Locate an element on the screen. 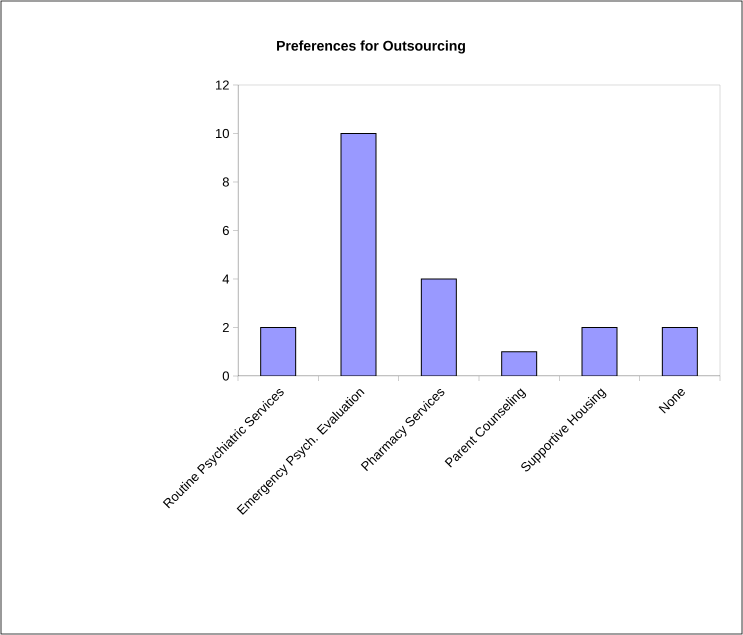 Image resolution: width=743 pixels, height=635 pixels. y-tick-label: 6 is located at coordinates (225, 231).